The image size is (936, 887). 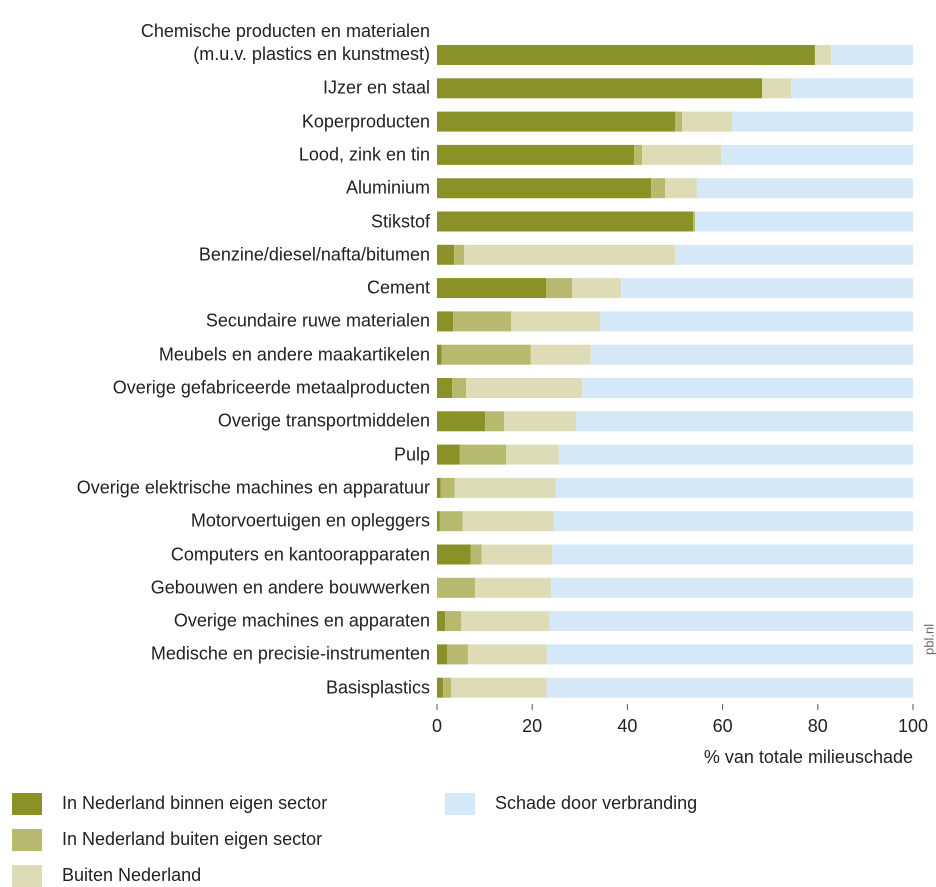 I want to click on legend-label: In Nederland buiten eigen sector, so click(x=192, y=839).